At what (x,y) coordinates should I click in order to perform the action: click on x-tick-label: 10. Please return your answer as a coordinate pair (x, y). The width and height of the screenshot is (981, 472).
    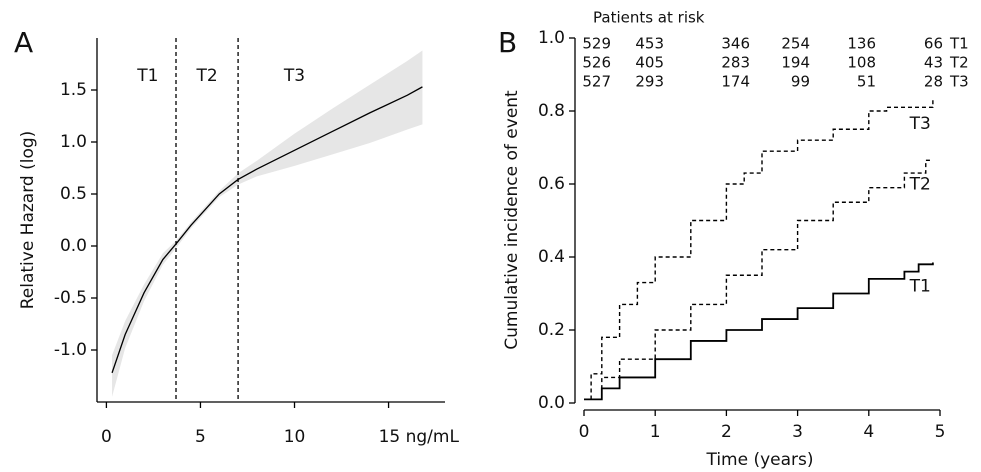
    Looking at the image, I should click on (295, 437).